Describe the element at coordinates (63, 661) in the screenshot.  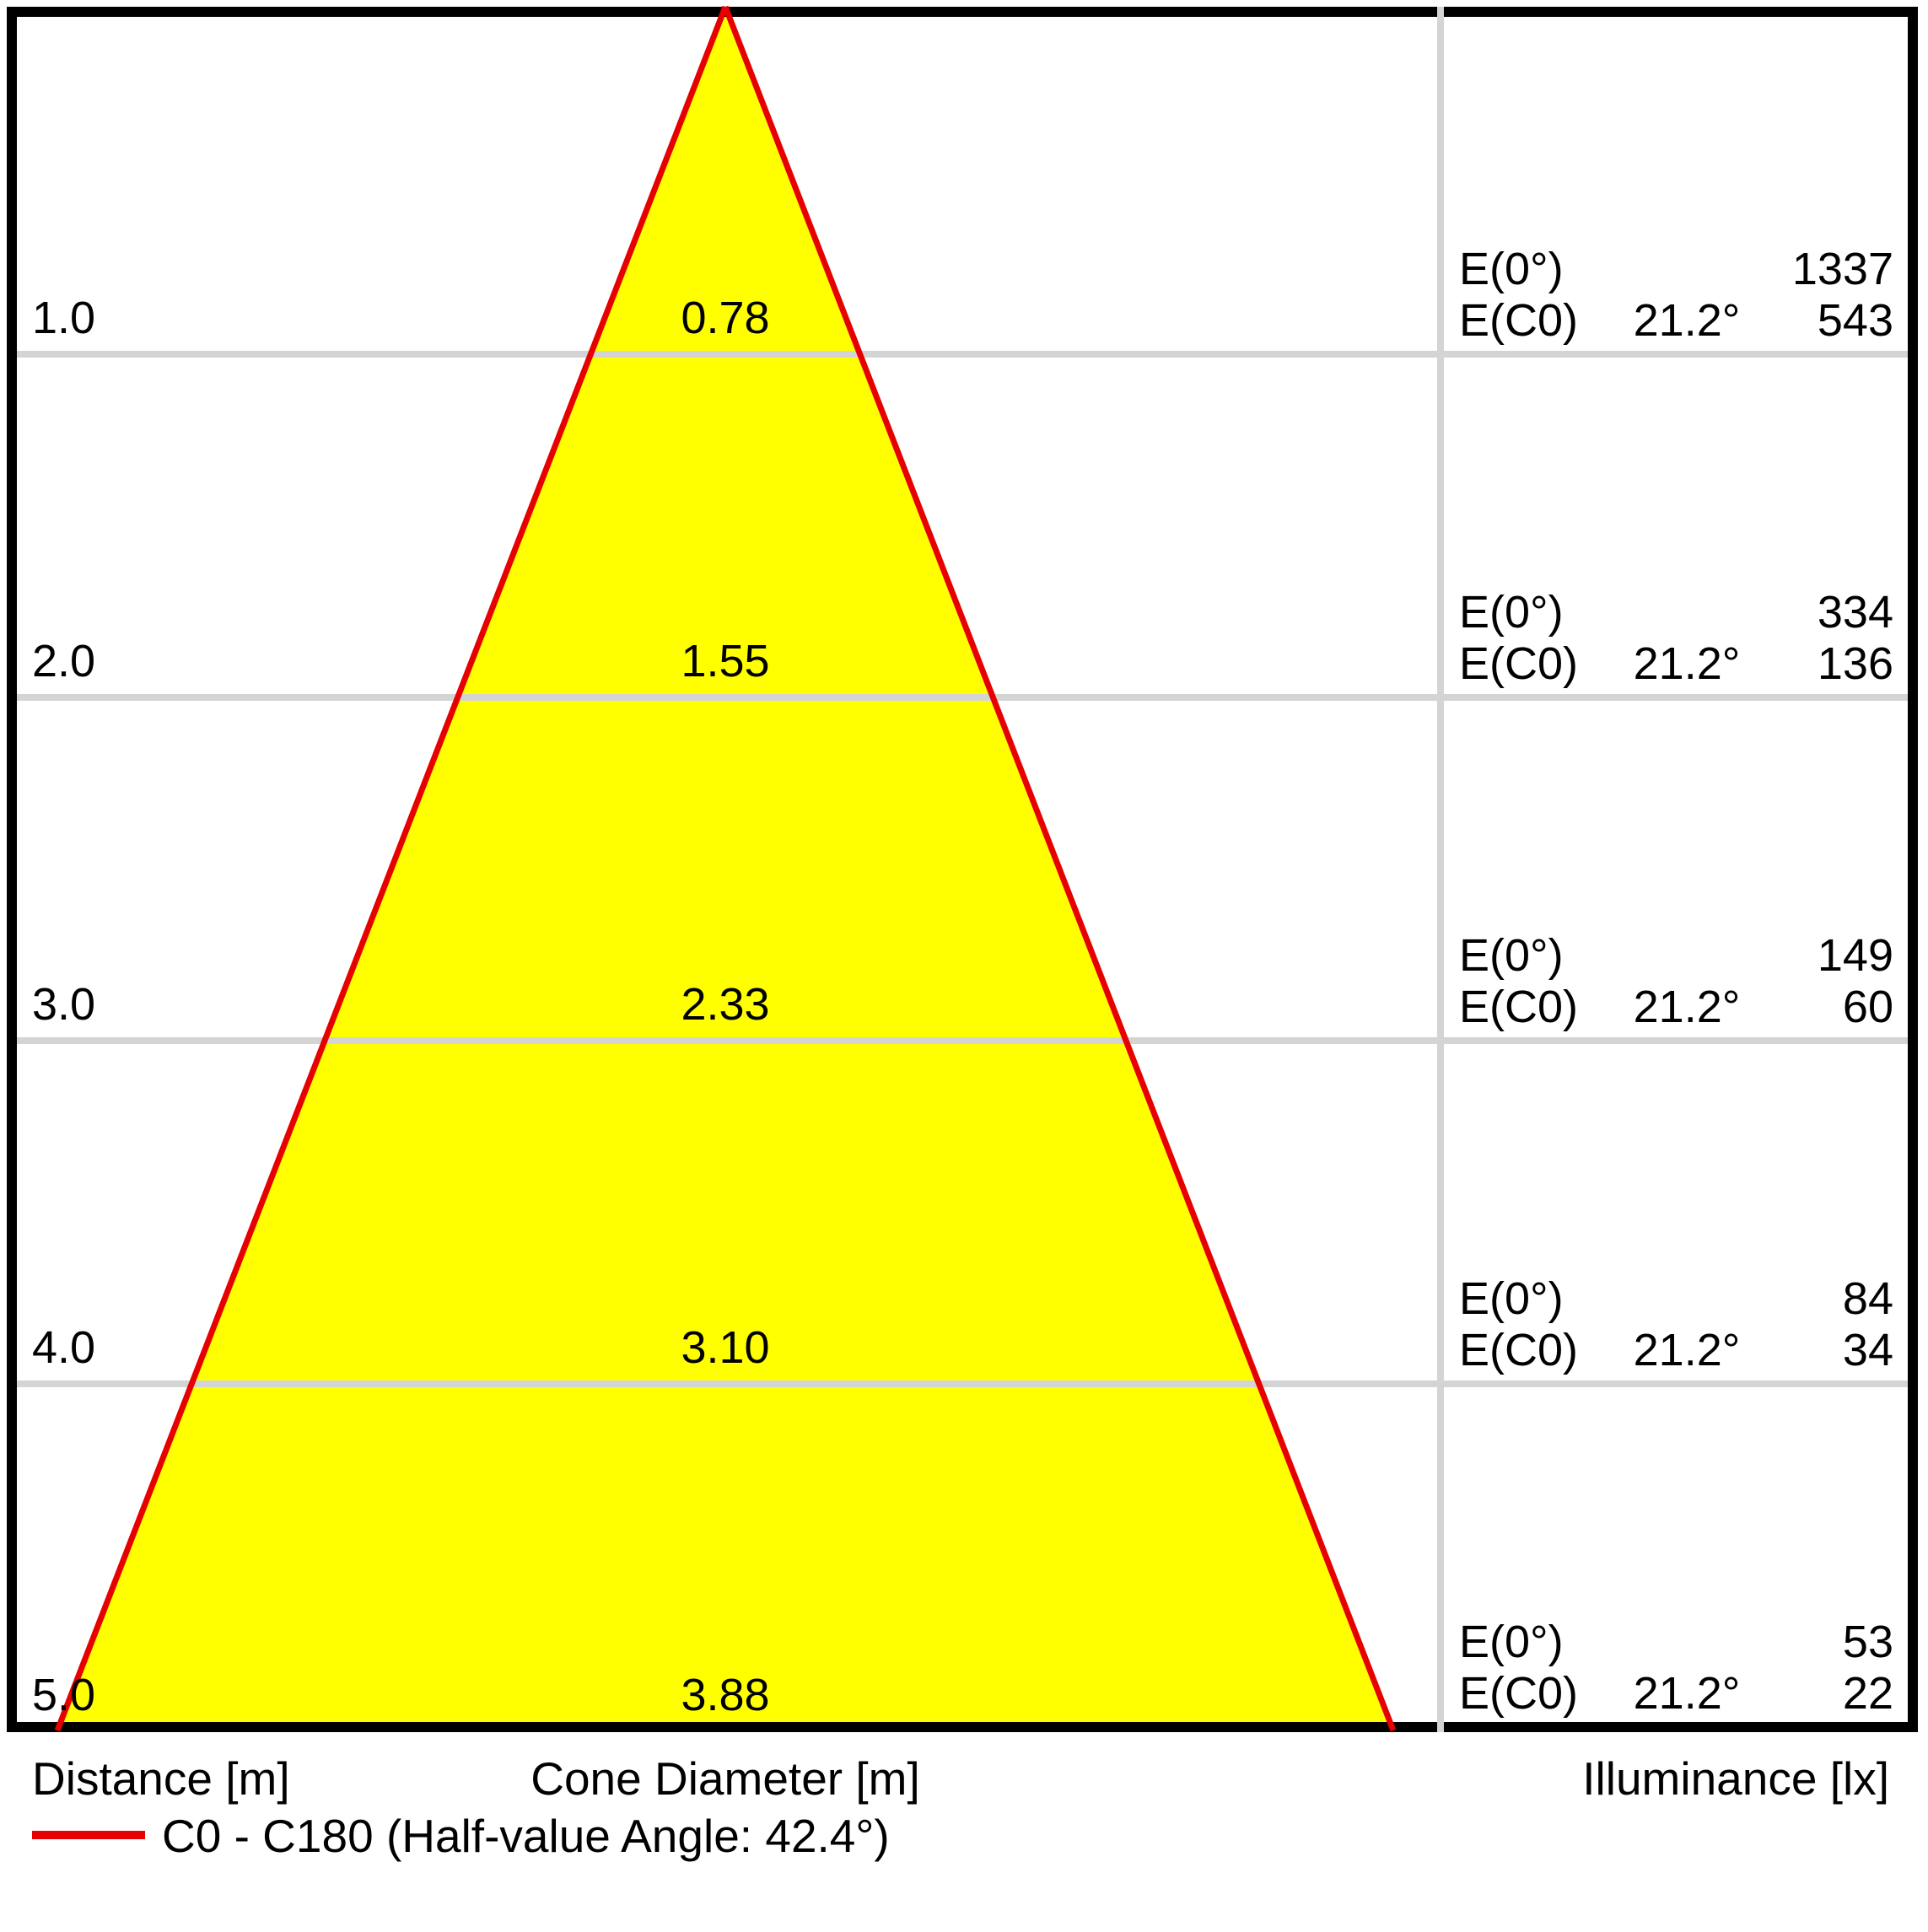
I see `distance-value: 2.0` at that location.